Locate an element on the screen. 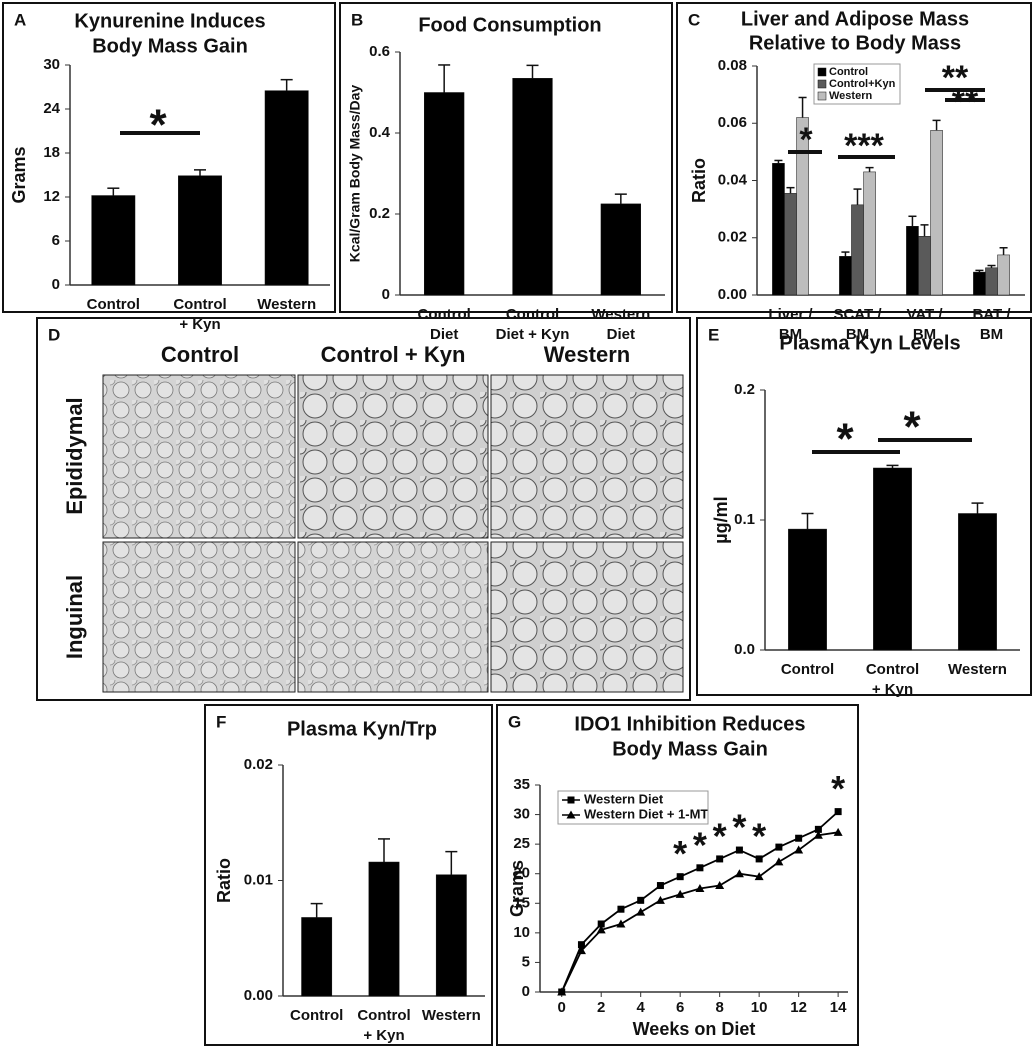 Image resolution: width=1036 pixels, height=1050 pixels. panel-label: D is located at coordinates (54, 334).